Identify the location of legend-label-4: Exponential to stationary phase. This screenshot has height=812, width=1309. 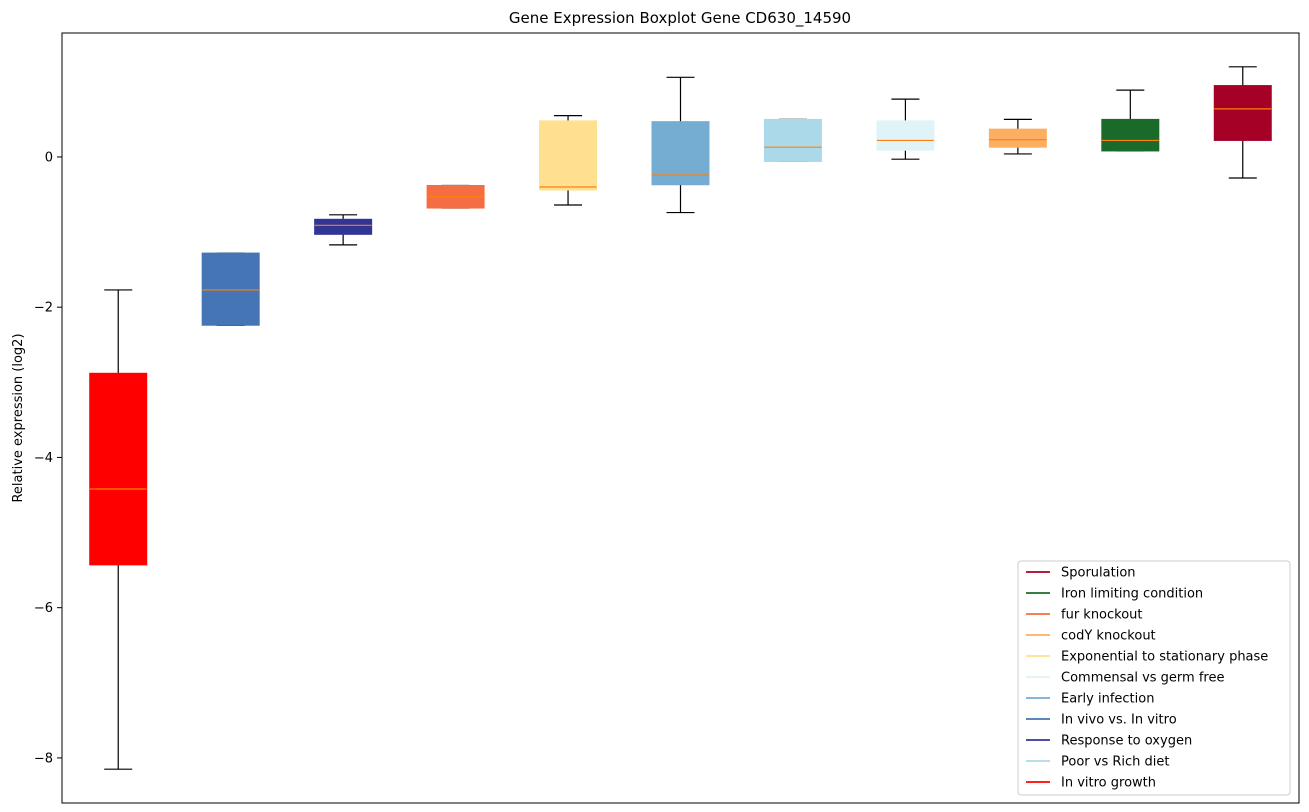
(1164, 657).